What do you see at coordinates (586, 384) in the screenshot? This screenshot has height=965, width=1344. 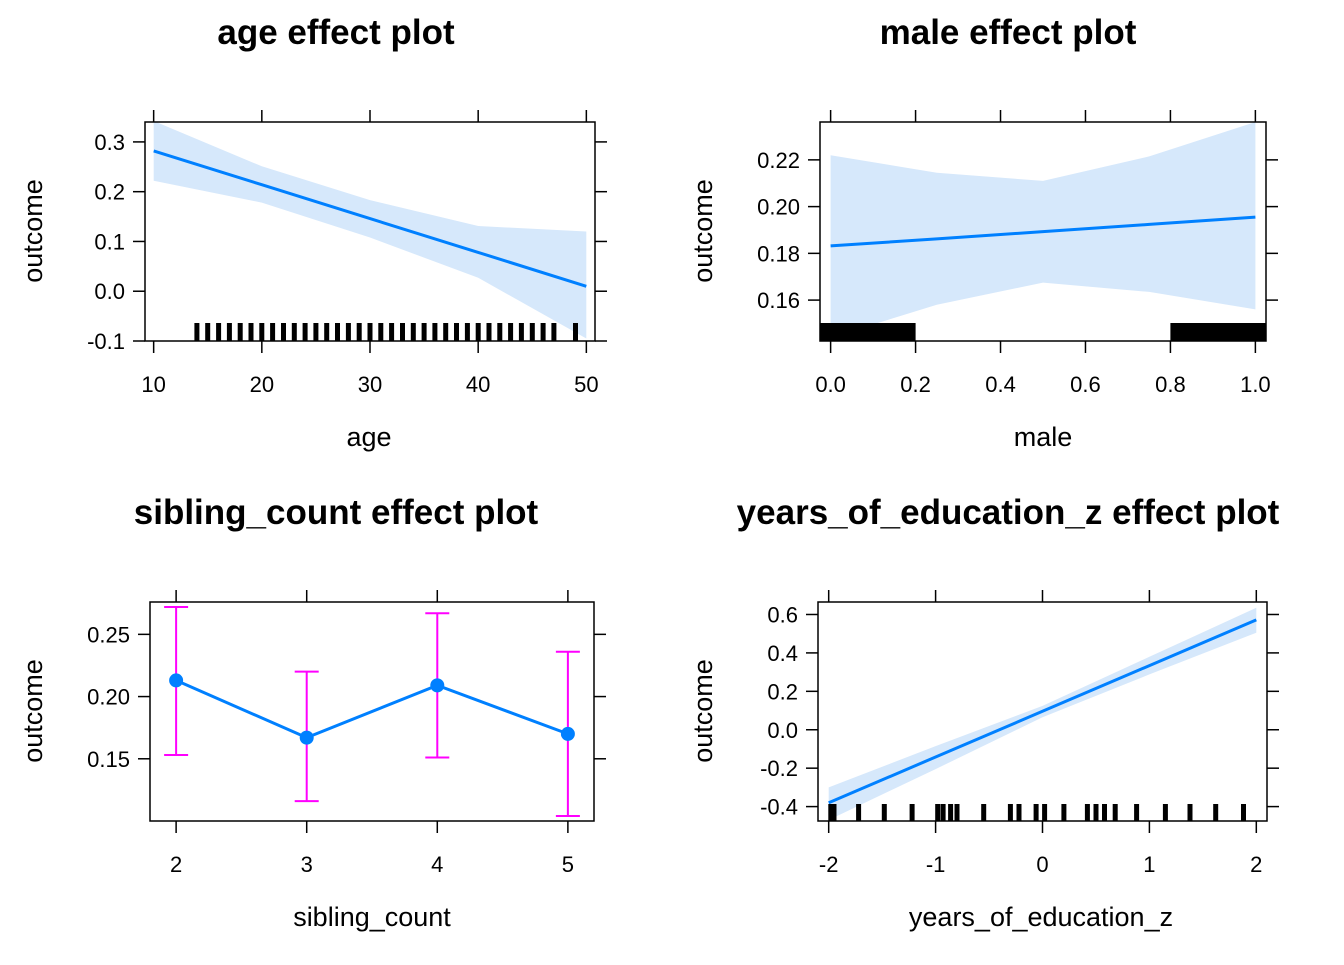 I see `age-x-tick-label-4: 50` at bounding box center [586, 384].